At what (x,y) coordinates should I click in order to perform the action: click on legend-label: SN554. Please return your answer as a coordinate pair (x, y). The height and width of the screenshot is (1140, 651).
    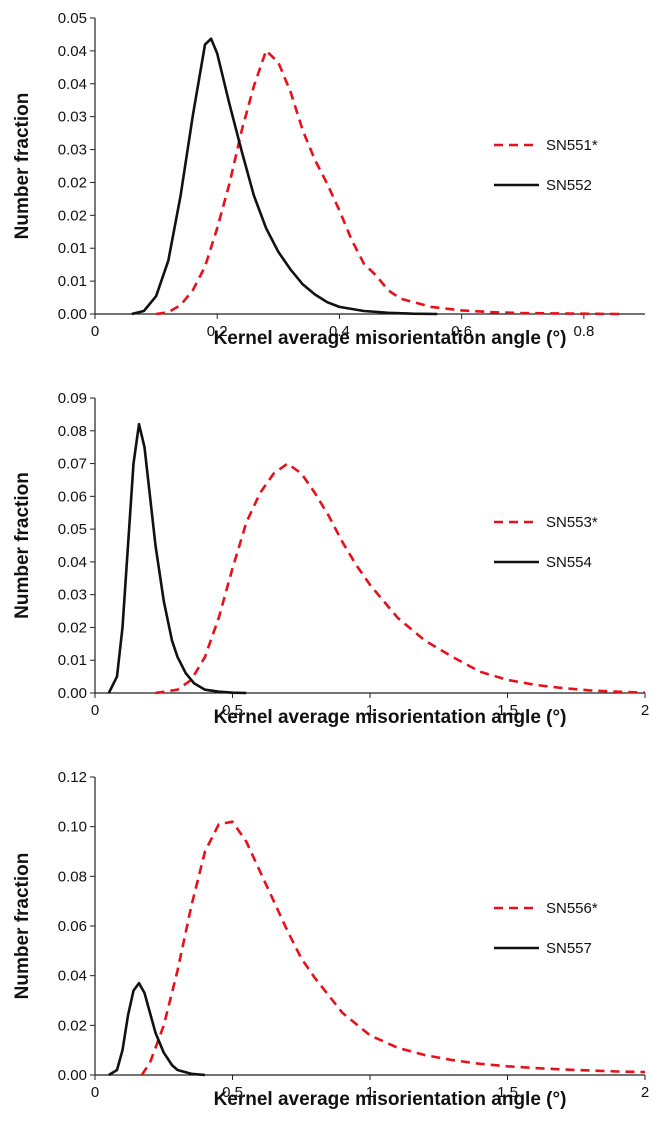
    Looking at the image, I should click on (569, 562).